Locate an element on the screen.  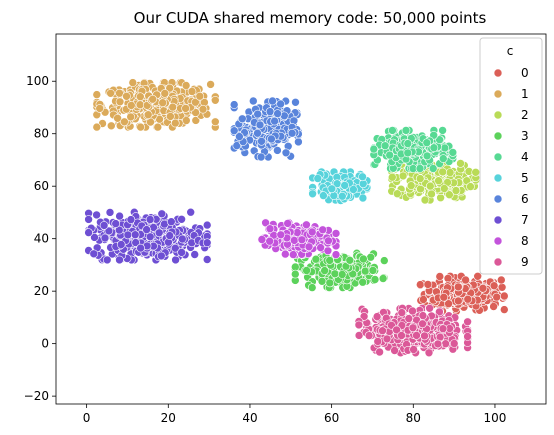
legend-label: 8 is located at coordinates (525, 241).